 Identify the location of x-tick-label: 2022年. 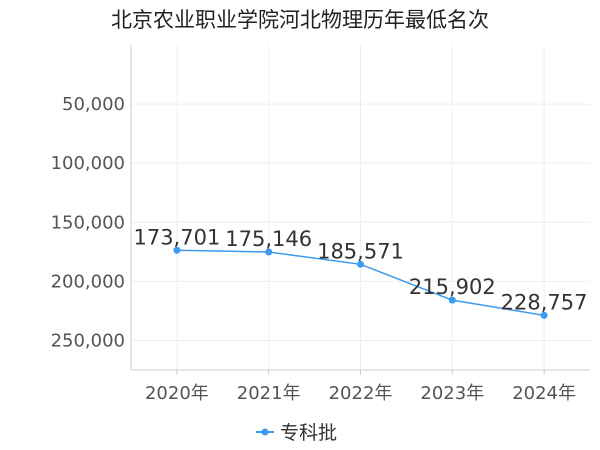
(361, 393).